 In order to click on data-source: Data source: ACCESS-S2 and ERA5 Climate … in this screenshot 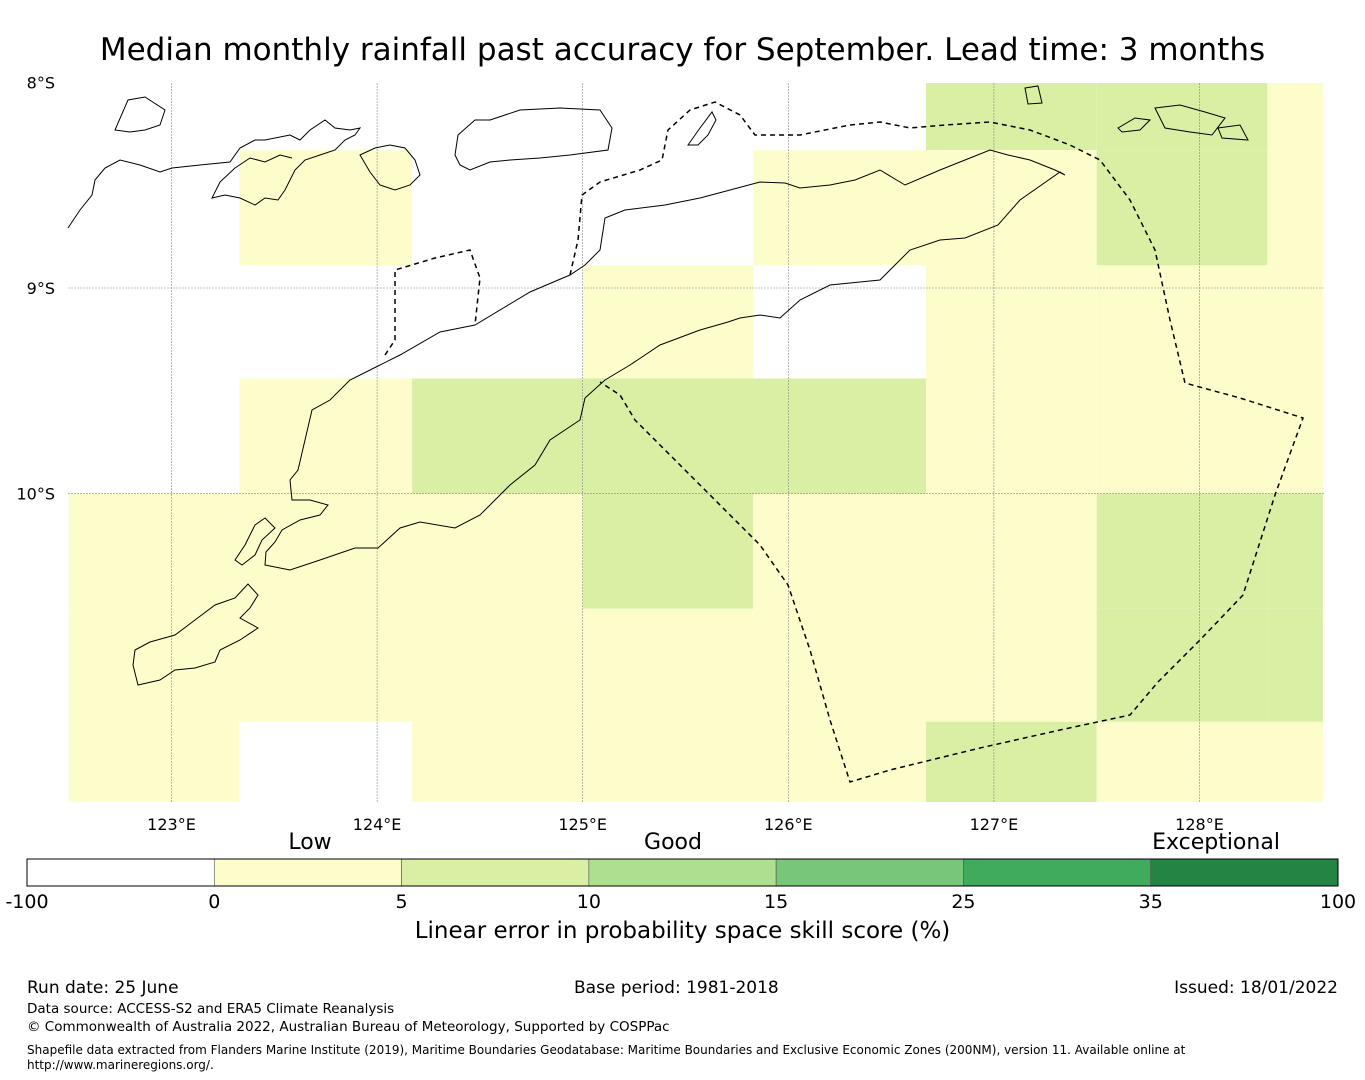, I will do `click(211, 1009)`.